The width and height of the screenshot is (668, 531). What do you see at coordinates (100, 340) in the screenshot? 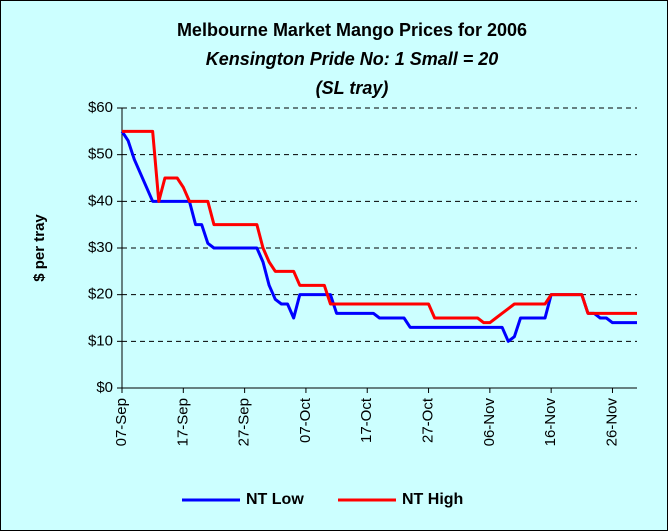
I see `y-tick-label: $10` at bounding box center [100, 340].